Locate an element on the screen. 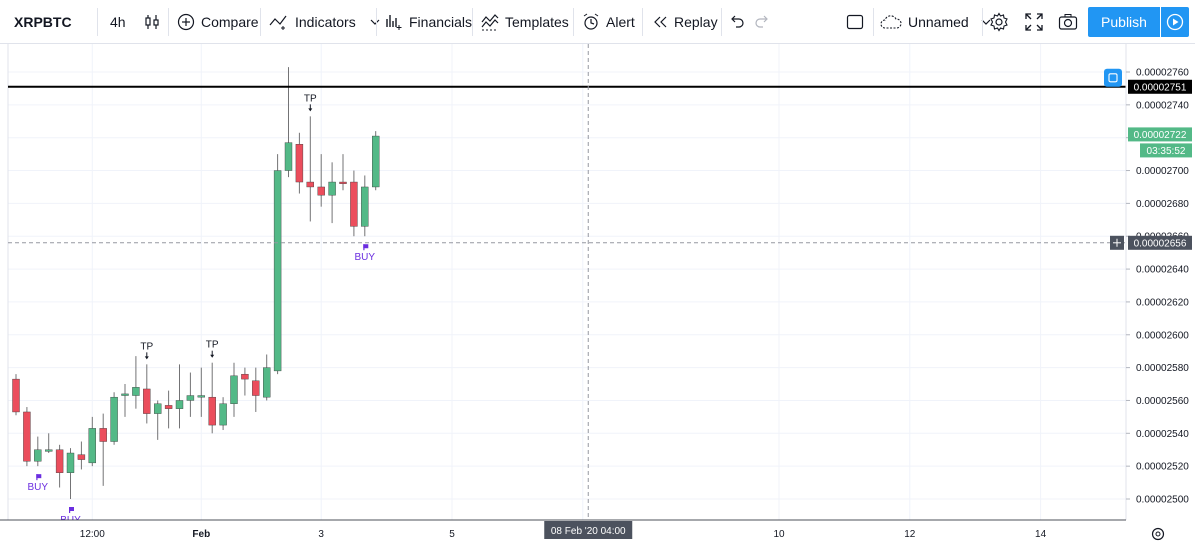 Image resolution: width=1195 pixels, height=553 pixels. play-circle-icon is located at coordinates (1175, 22).